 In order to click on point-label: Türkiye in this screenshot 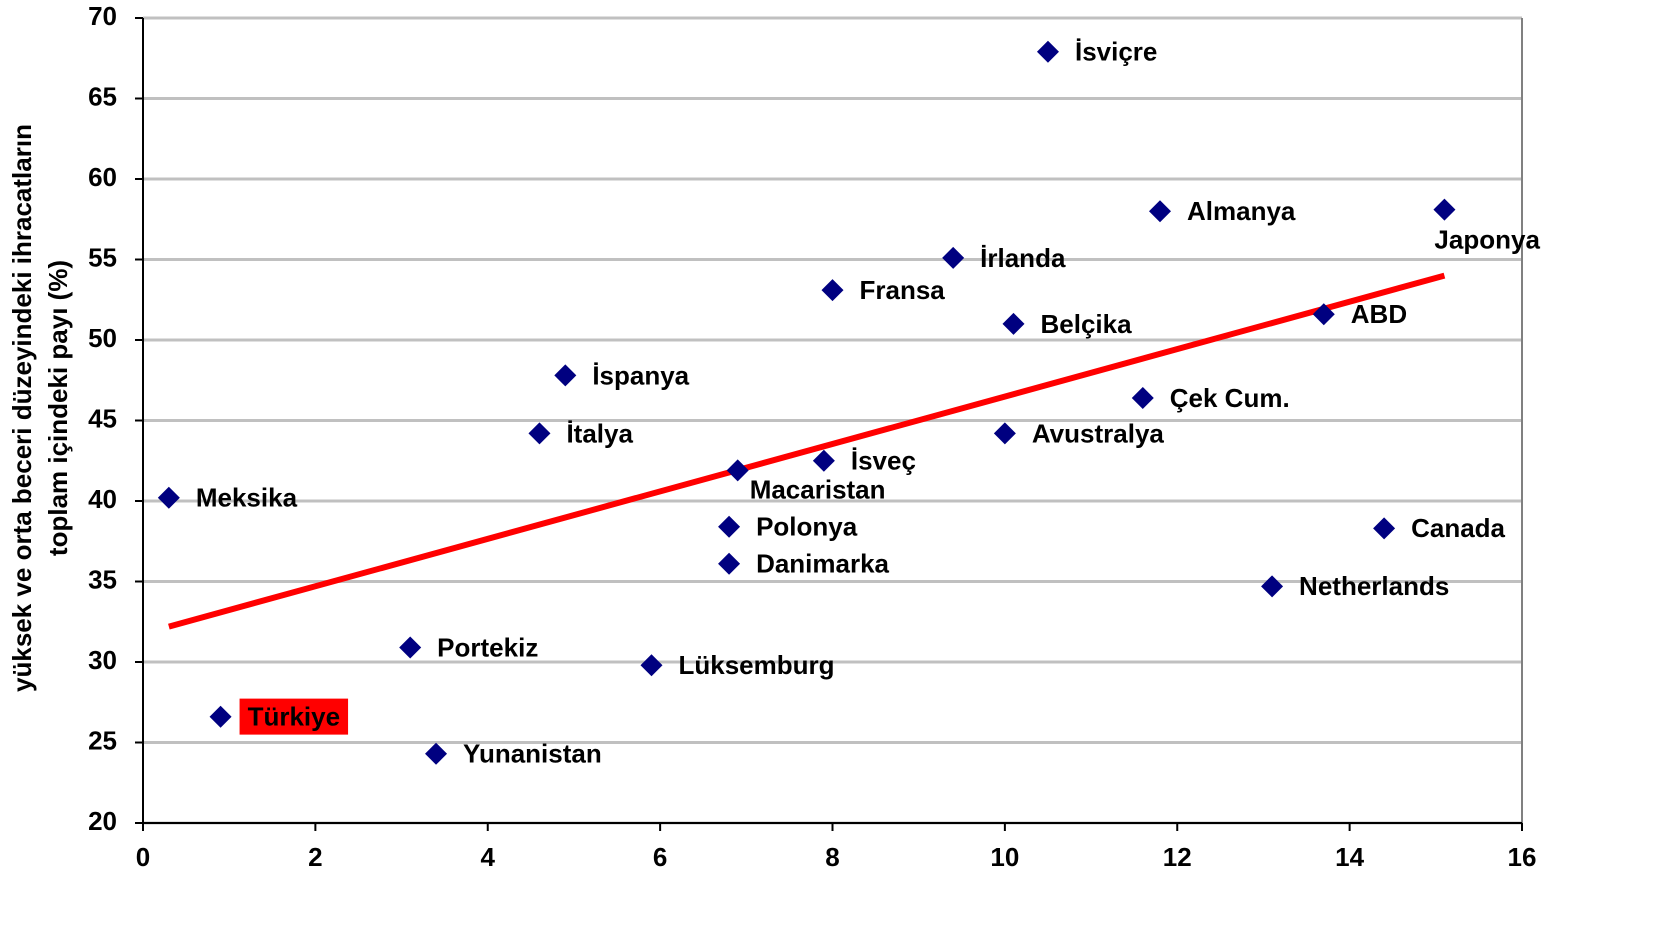, I will do `click(294, 717)`.